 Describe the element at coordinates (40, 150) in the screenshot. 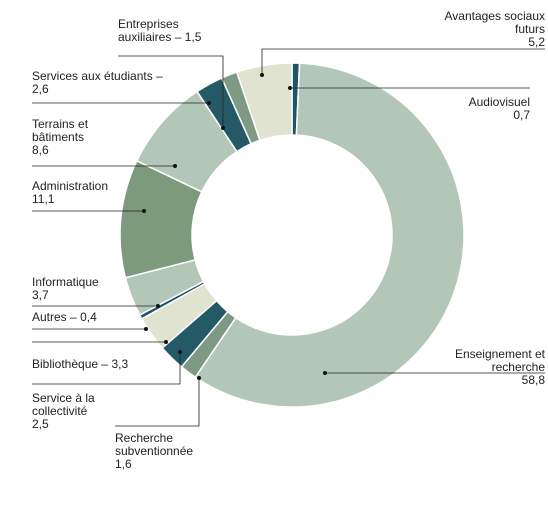

I see `value-label: 8,6` at that location.